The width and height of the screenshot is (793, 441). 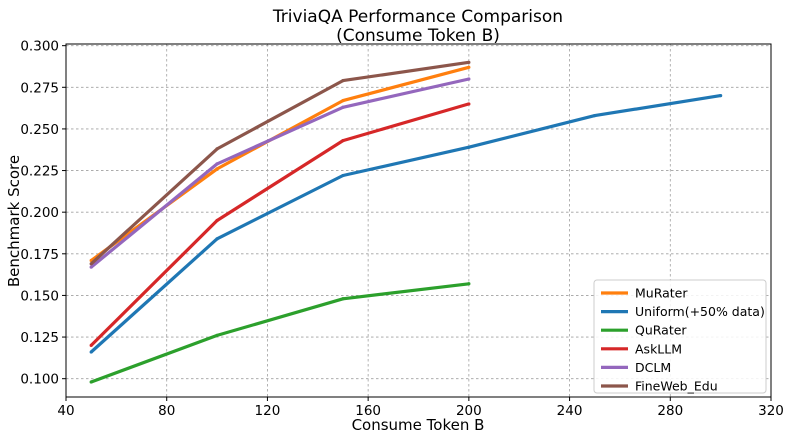 I want to click on x-tick-label: 320, so click(x=771, y=411).